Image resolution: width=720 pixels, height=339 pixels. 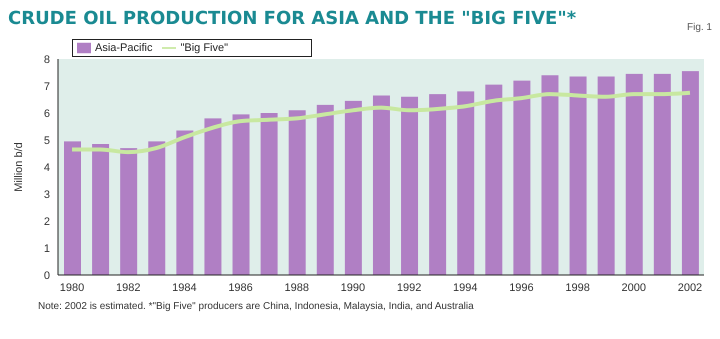 I want to click on y-tick-label: 2, so click(x=47, y=222).